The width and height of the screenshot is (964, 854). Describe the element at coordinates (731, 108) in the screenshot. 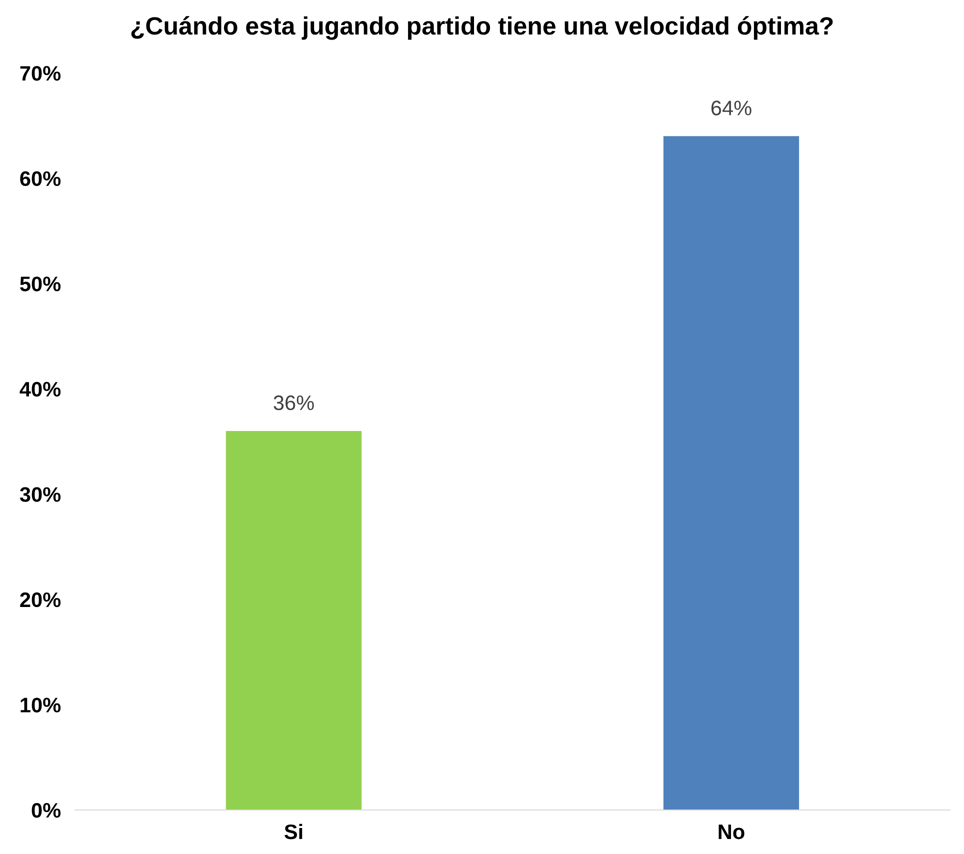

I see `data-label: 64%` at that location.